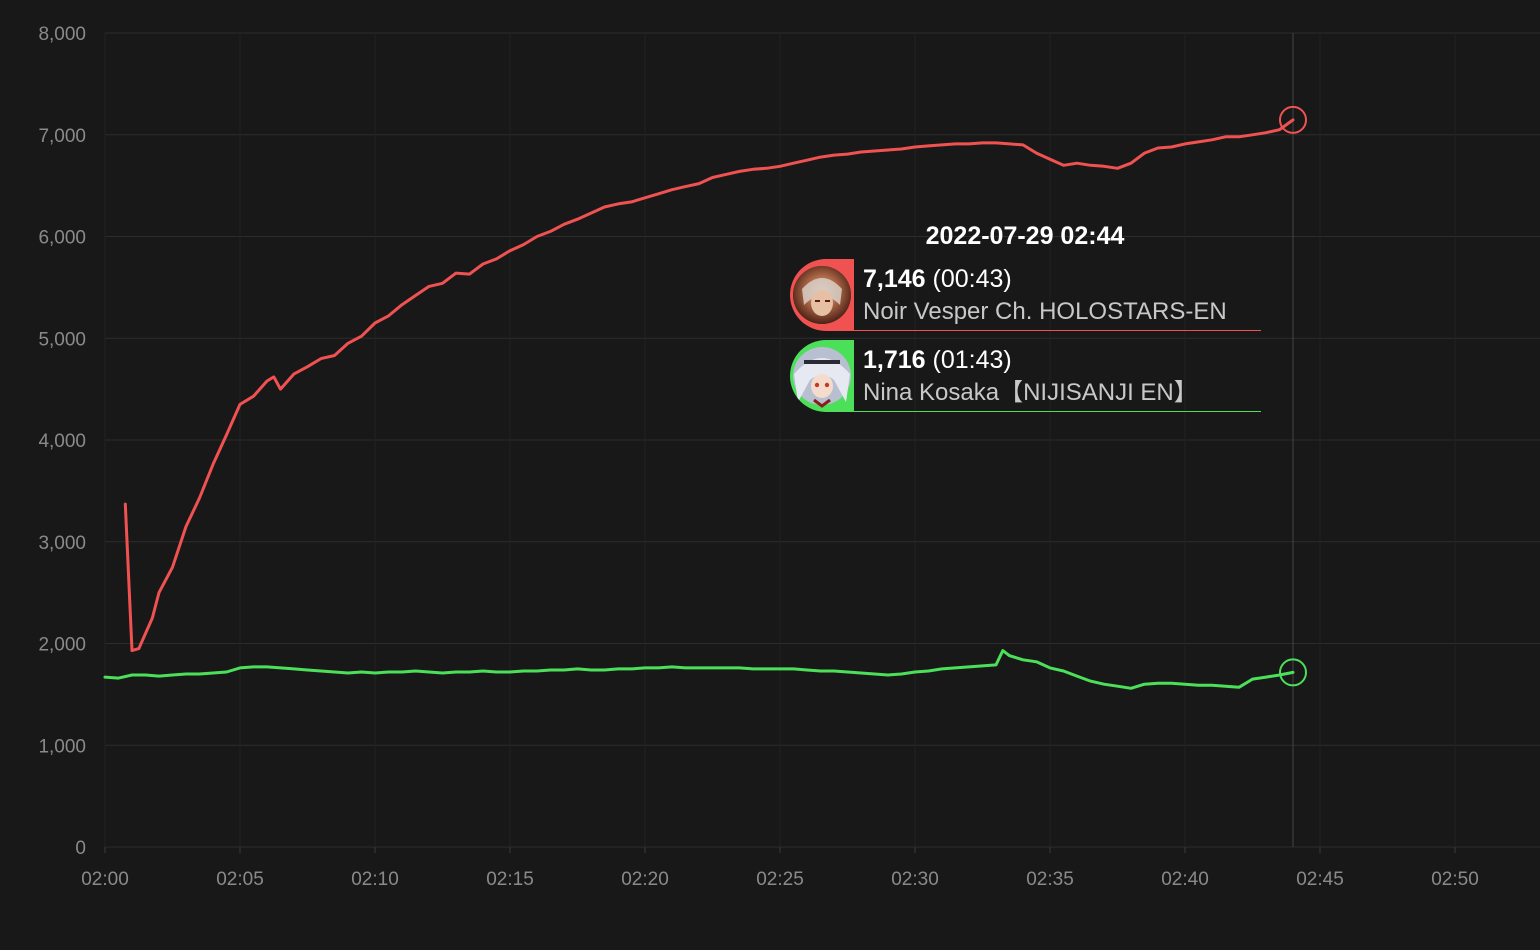 The image size is (1540, 950). I want to click on y-tick-label: 1,000, so click(62, 746).